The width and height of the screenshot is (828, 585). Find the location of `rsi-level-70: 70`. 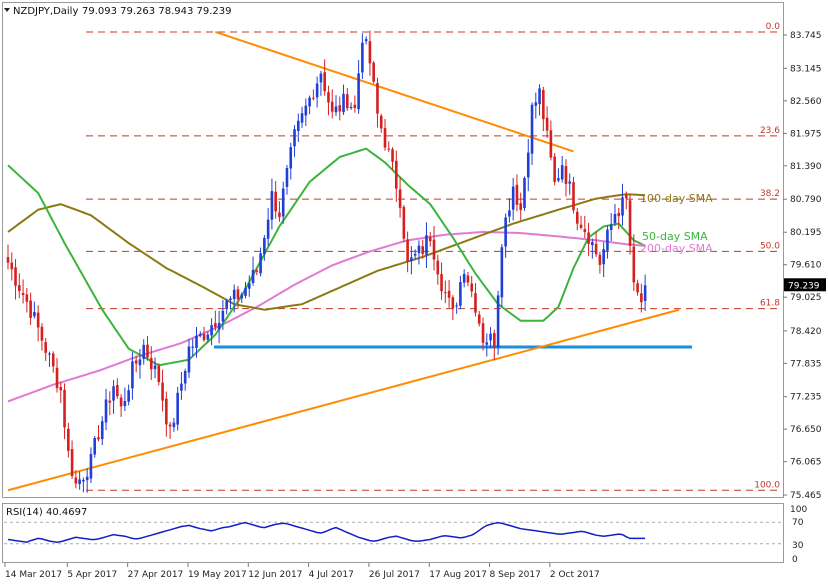

rsi-level-70: 70 is located at coordinates (798, 523).